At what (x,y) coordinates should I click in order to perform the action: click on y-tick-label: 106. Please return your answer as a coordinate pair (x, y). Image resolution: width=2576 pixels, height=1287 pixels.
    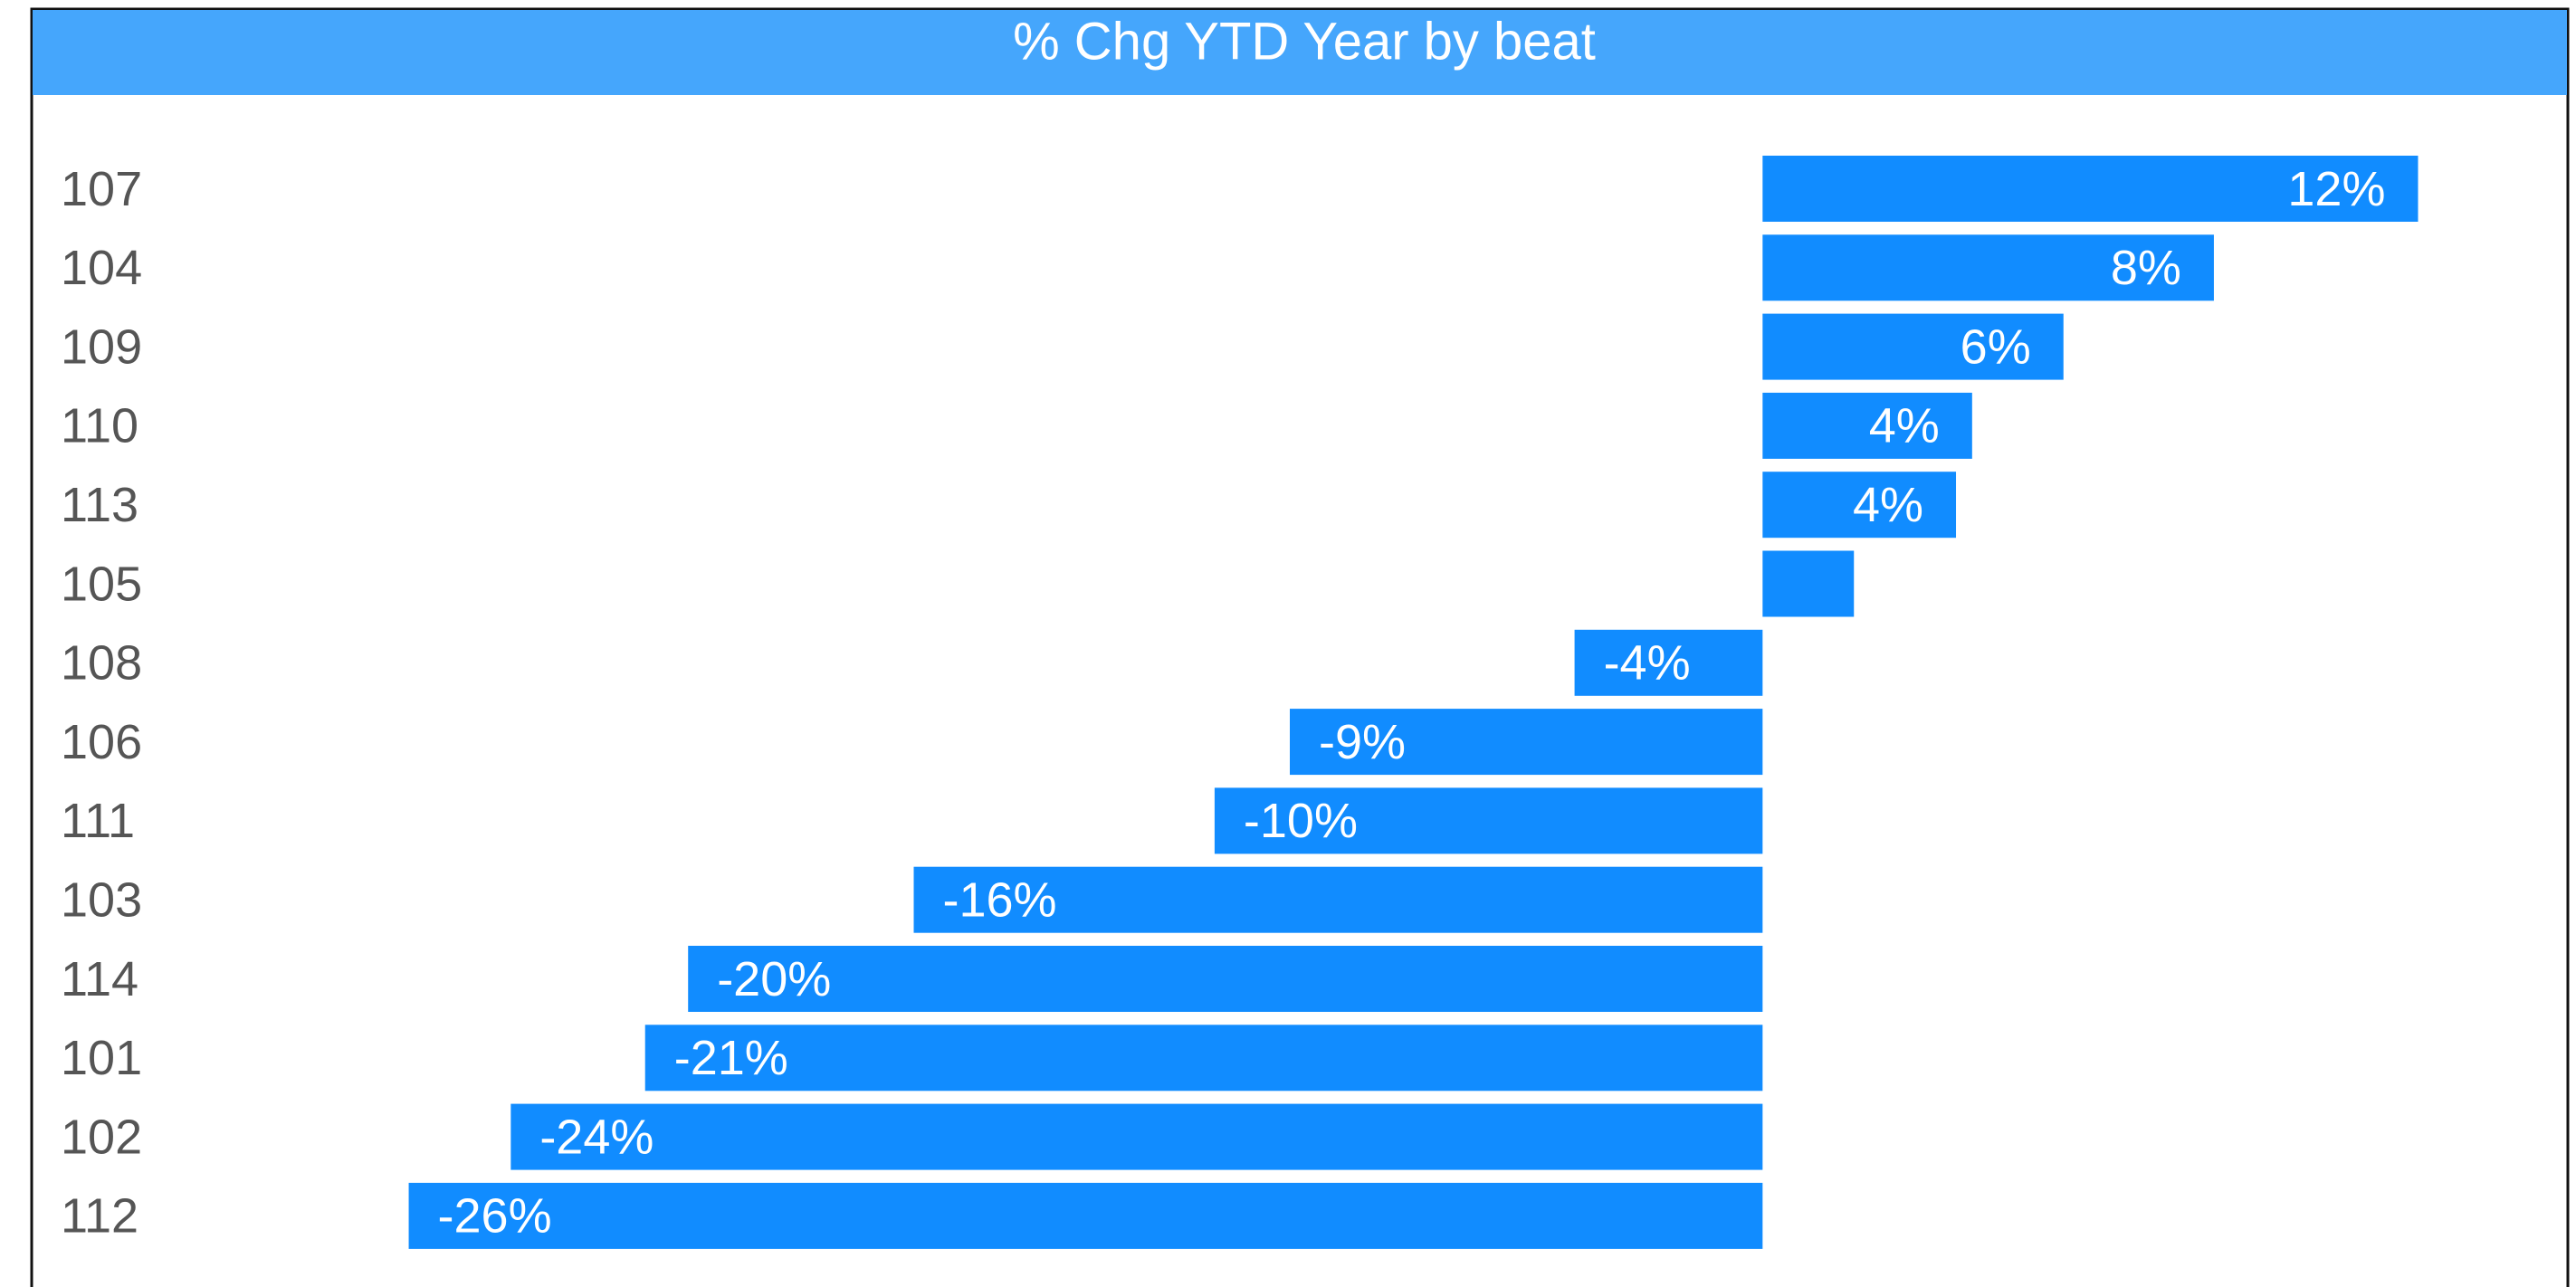
    Looking at the image, I should click on (101, 742).